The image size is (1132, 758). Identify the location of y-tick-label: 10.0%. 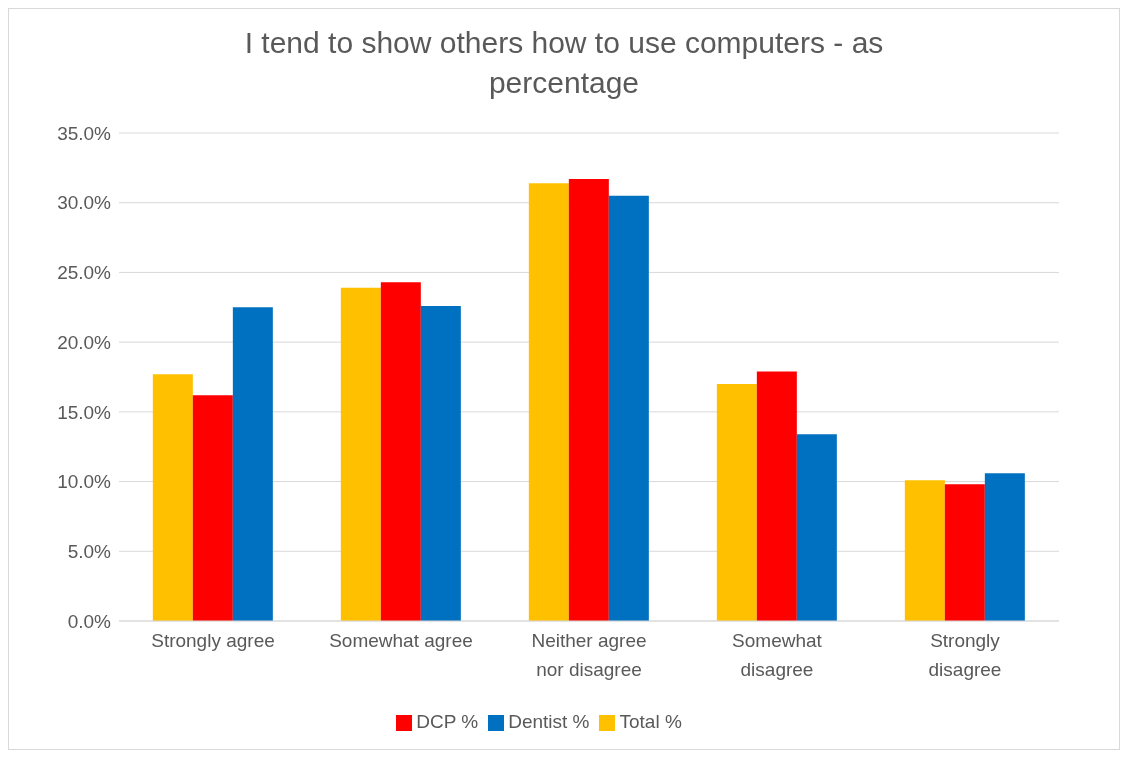
(84, 482).